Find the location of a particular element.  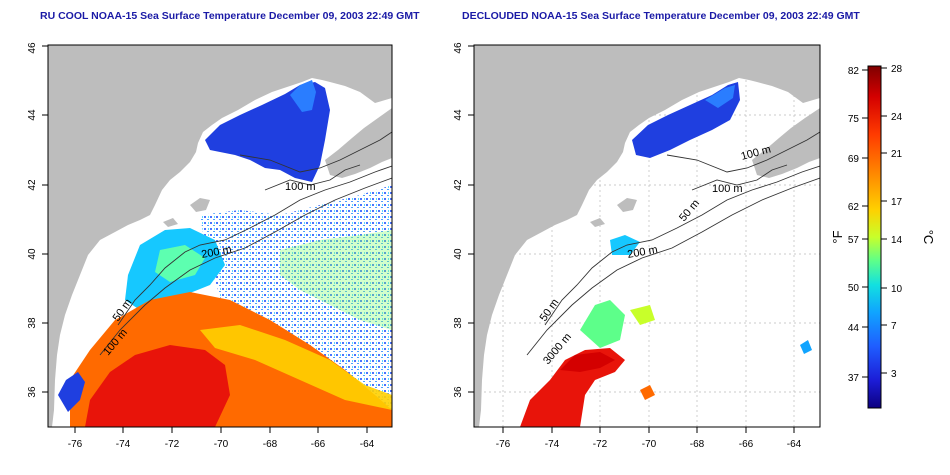

colorbar-fahrenheit-ticks: 82 75 69 62 57 50 44 37 is located at coordinates (858, 225).